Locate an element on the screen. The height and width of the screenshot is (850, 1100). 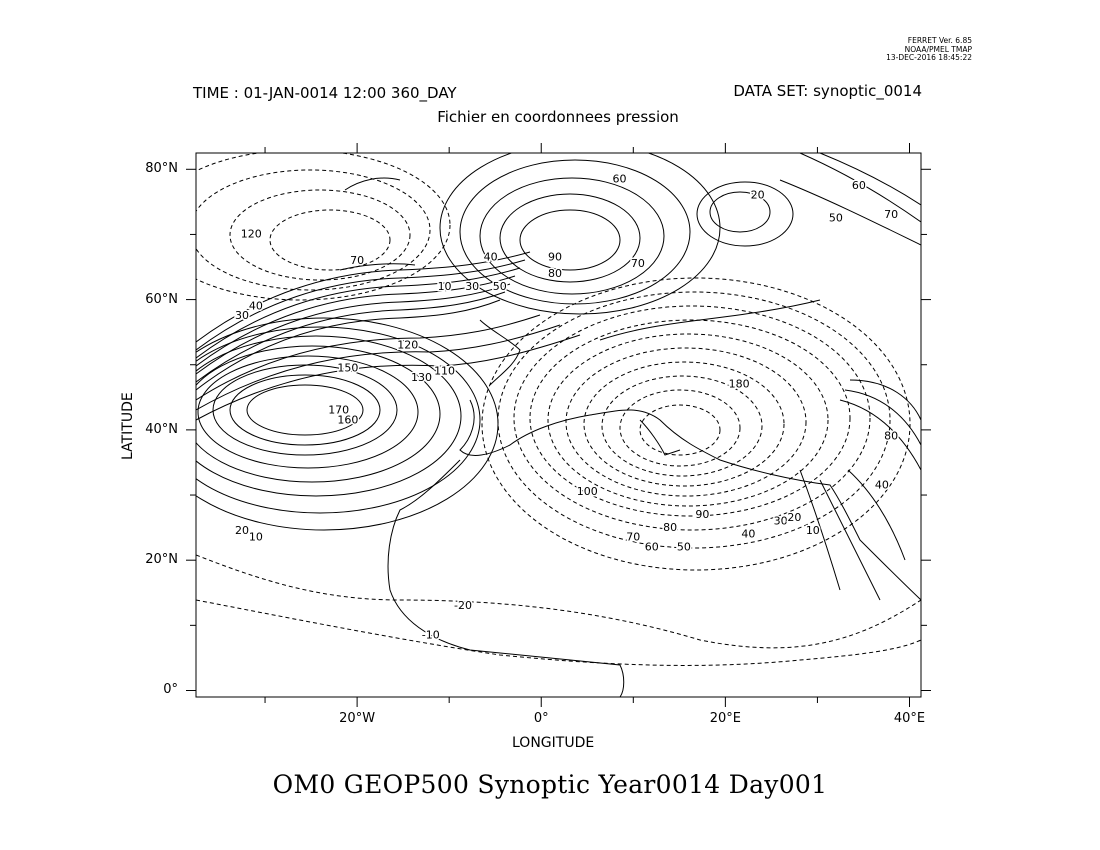
contour-label: 150 is located at coordinates (347, 367).